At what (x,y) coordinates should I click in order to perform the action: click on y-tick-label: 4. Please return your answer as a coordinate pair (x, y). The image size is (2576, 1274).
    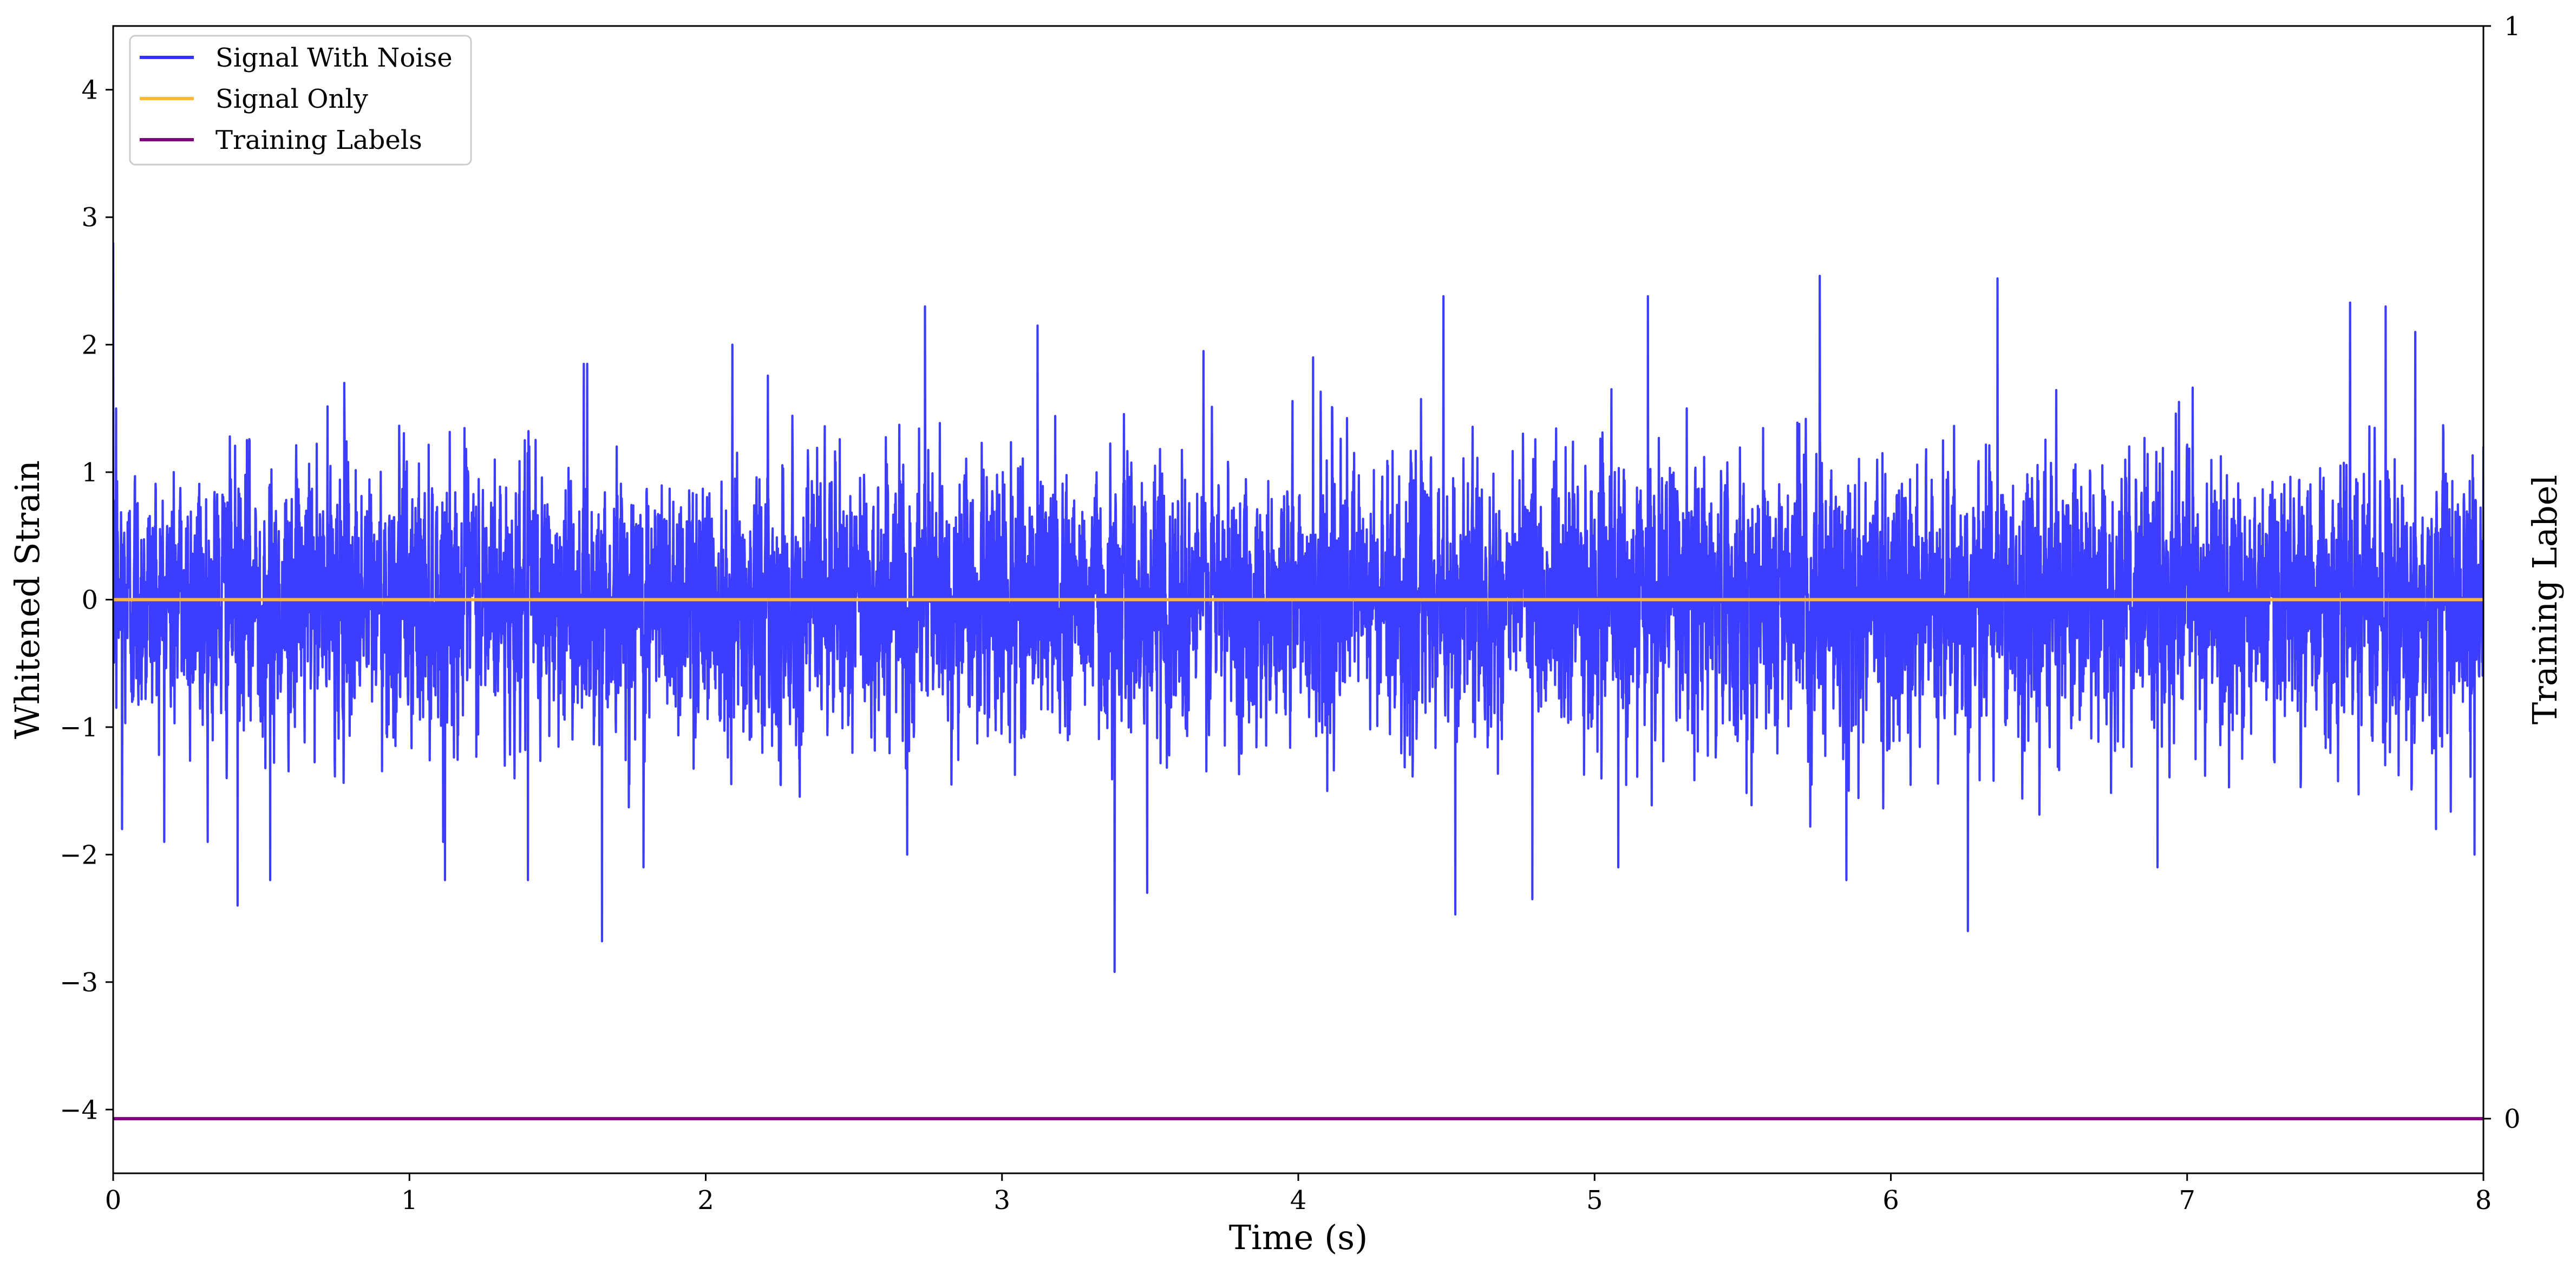
    Looking at the image, I should click on (90, 90).